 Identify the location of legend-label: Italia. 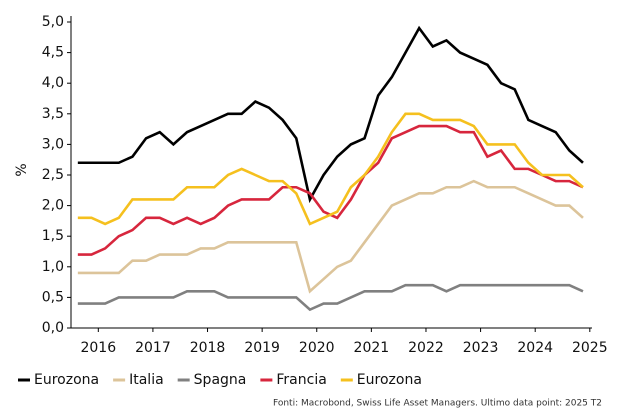
(146, 380).